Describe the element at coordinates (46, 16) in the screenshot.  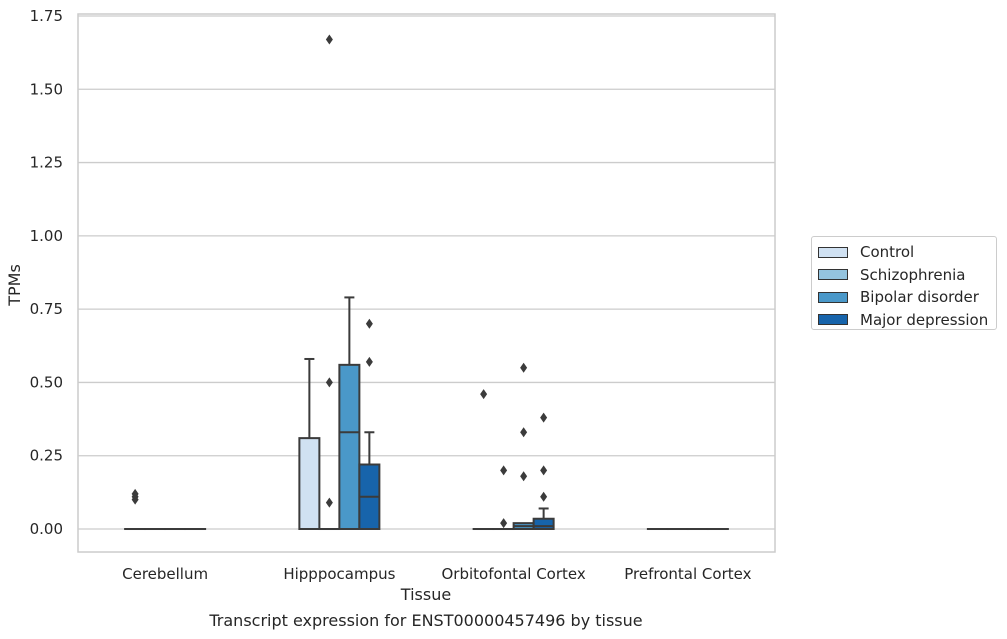
I see `y-tick-label: 1.75` at that location.